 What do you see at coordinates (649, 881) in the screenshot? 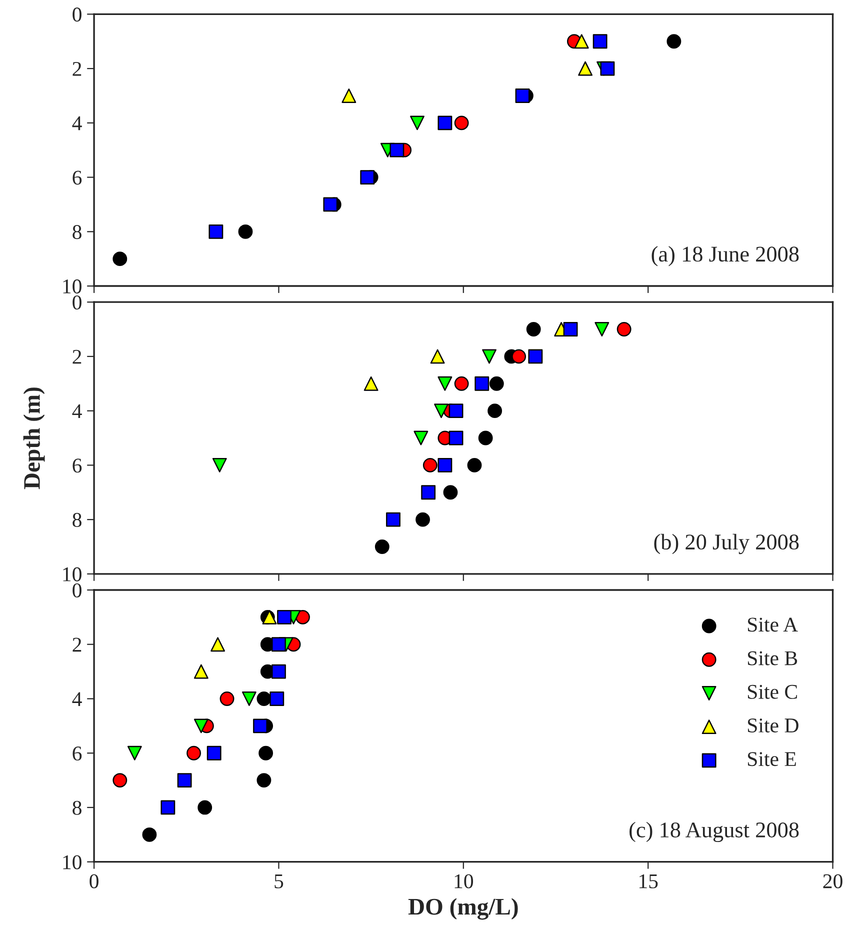
I see `x-tick-label: 15` at bounding box center [649, 881].